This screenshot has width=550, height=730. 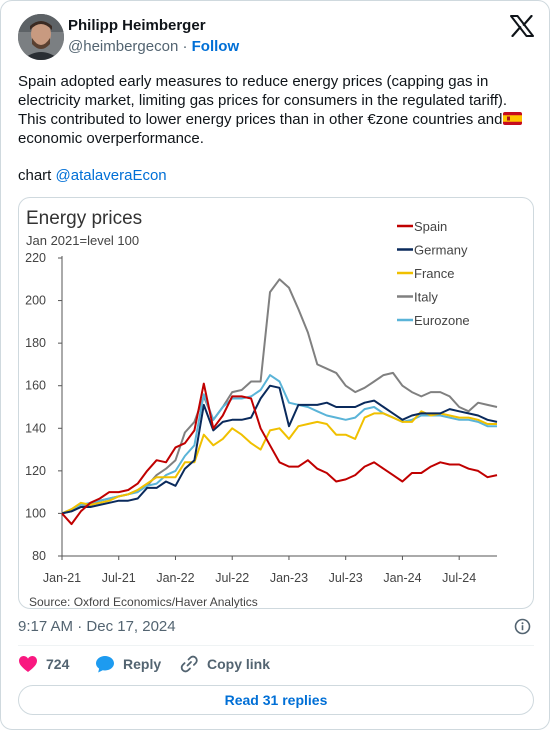 I want to click on legend-label: Eurozone, so click(x=442, y=320).